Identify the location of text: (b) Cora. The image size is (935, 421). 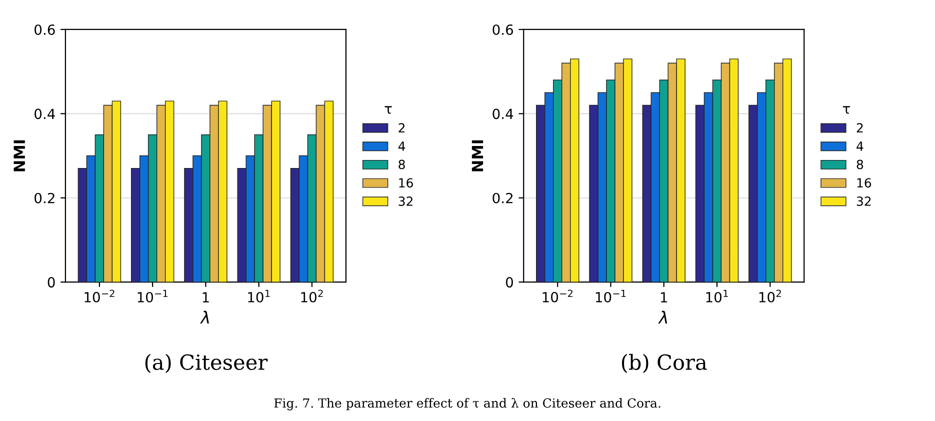
(664, 363).